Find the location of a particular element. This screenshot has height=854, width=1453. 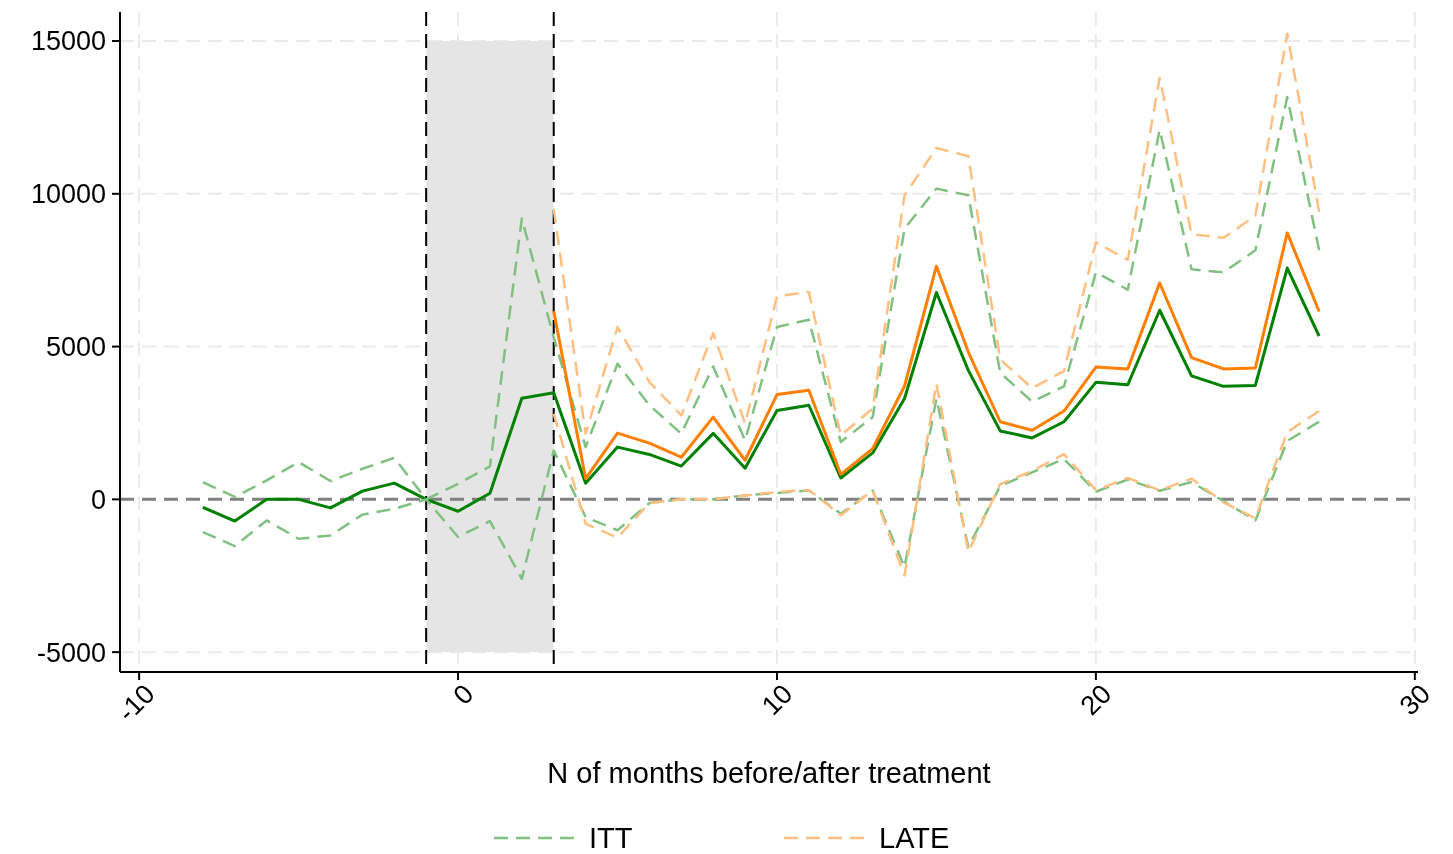

x-tick-label: 30 is located at coordinates (1415, 700).